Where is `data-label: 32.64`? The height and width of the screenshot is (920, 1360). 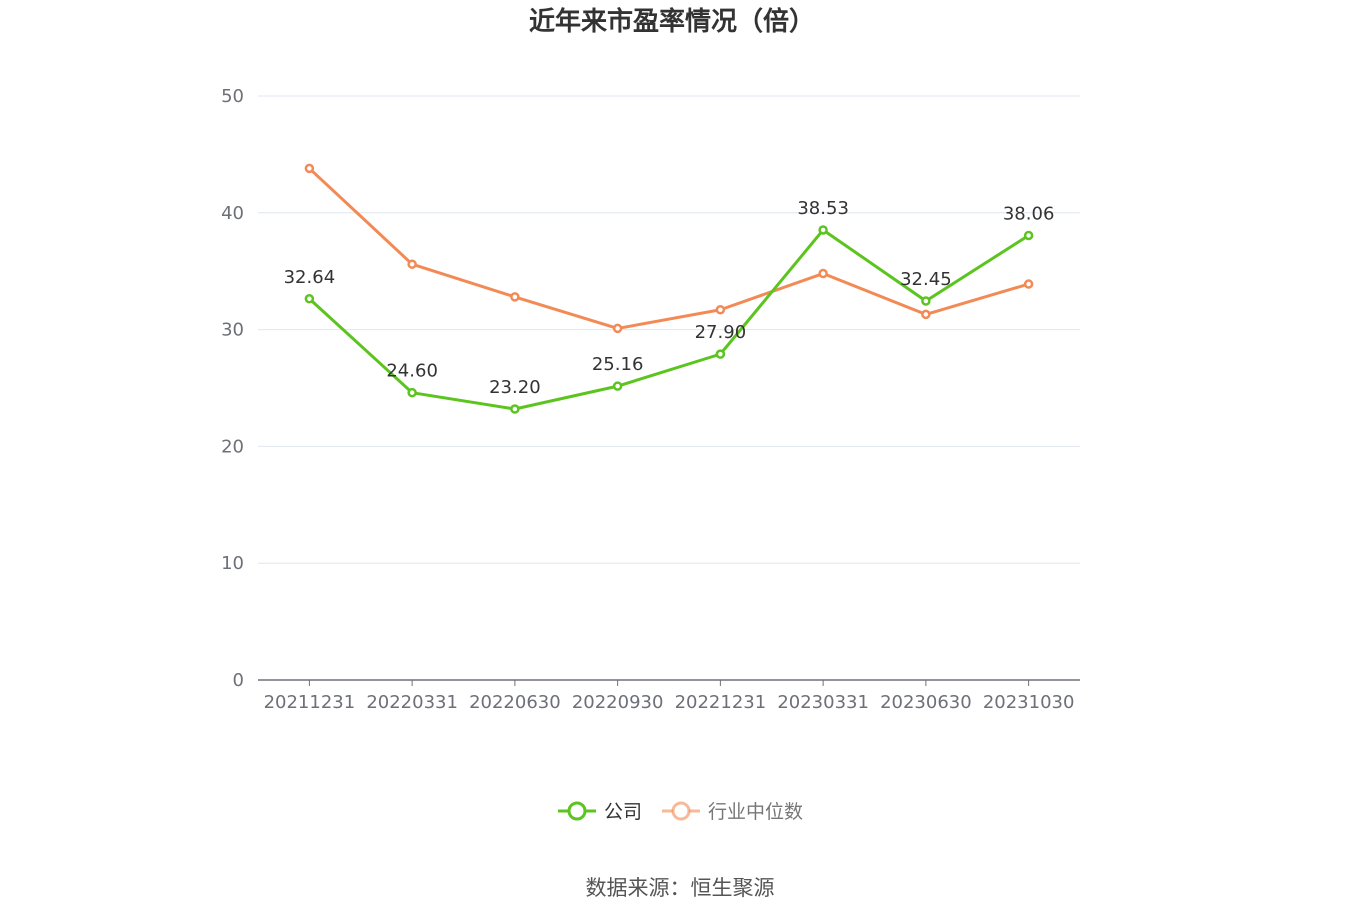
data-label: 32.64 is located at coordinates (310, 277).